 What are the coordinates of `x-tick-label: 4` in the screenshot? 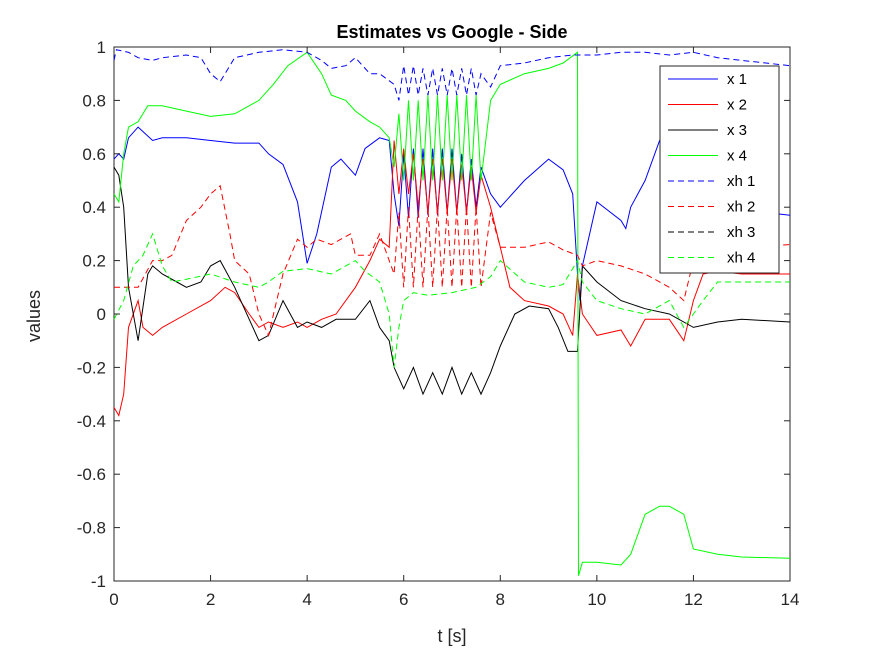 It's located at (306, 599).